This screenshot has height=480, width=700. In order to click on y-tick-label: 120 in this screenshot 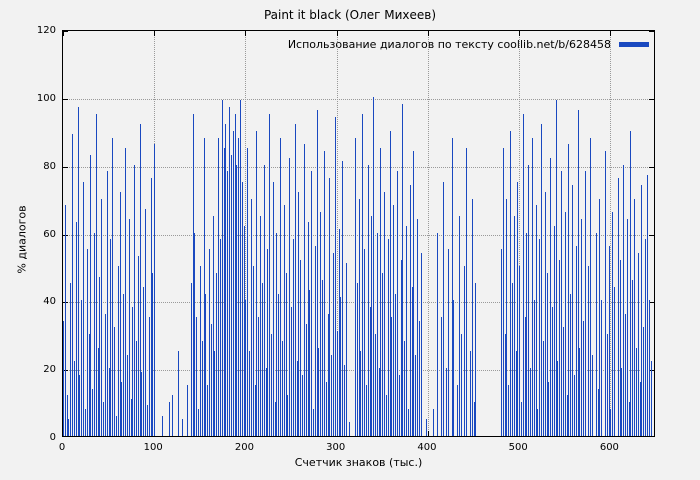, I will do `click(46, 30)`.